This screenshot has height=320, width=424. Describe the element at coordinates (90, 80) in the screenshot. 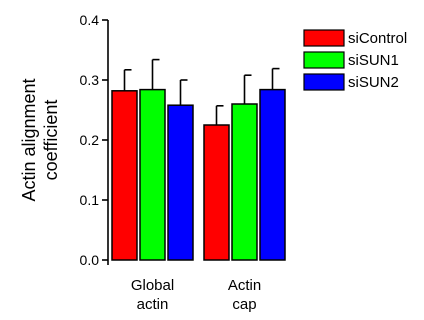

I see `y-tick-label: 0.3` at that location.